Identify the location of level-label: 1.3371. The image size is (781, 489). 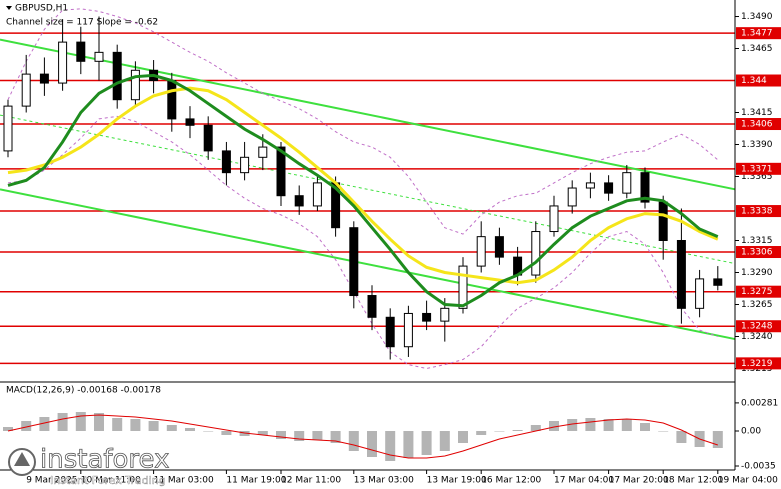
(757, 169).